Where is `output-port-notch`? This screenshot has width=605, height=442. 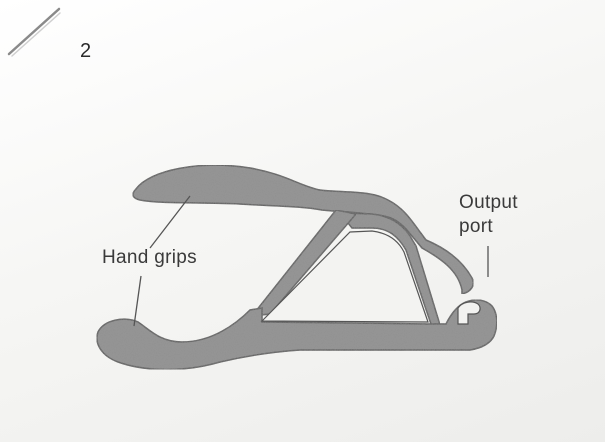 output-port-notch is located at coordinates (469, 313).